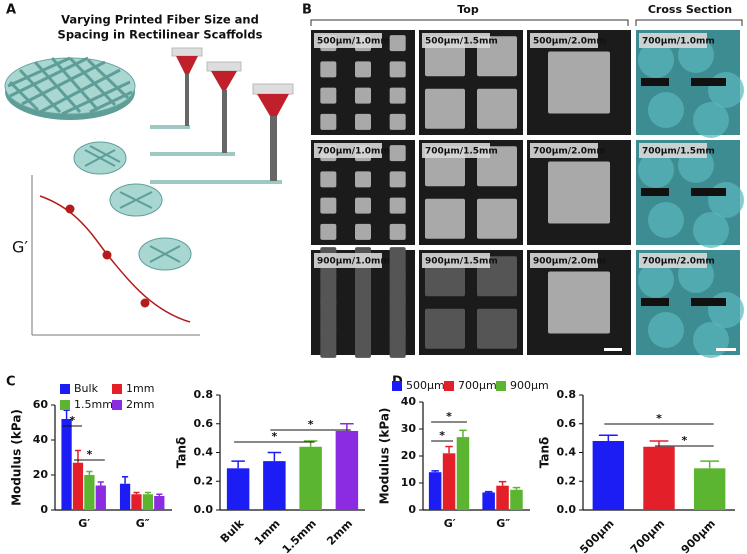  What do you see at coordinates (93, 404) in the screenshot?
I see `legend-label: 1.5mm` at bounding box center [93, 404].